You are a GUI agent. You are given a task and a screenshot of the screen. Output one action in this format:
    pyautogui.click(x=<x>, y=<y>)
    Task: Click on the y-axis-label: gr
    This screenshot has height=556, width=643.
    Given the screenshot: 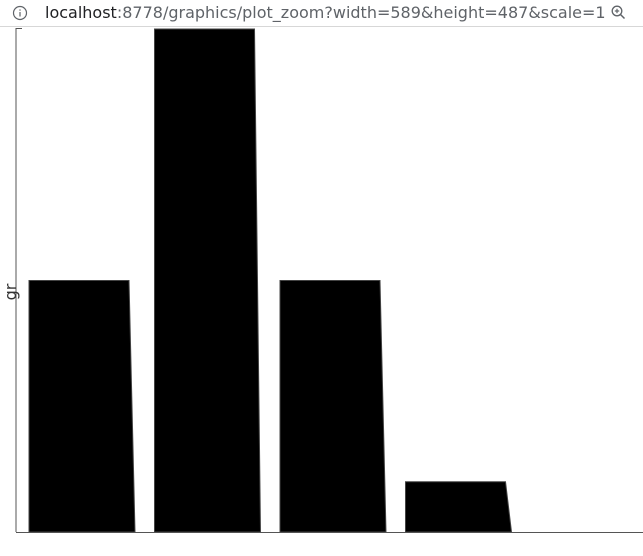 What is the action you would take?
    pyautogui.click(x=10, y=291)
    